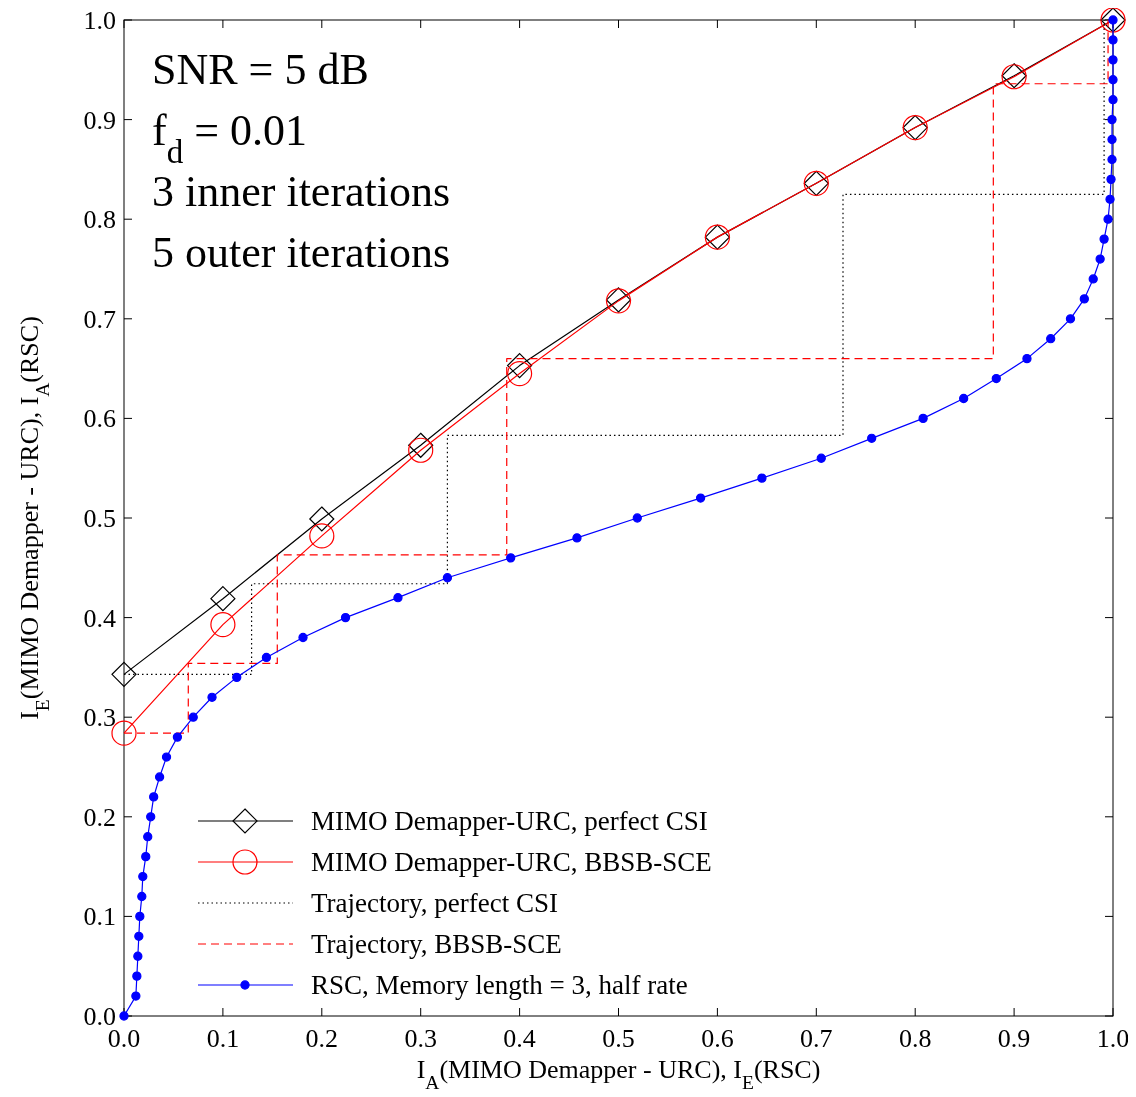  Describe the element at coordinates (519, 1038) in the screenshot. I see `x-tick-label: 0.4` at that location.